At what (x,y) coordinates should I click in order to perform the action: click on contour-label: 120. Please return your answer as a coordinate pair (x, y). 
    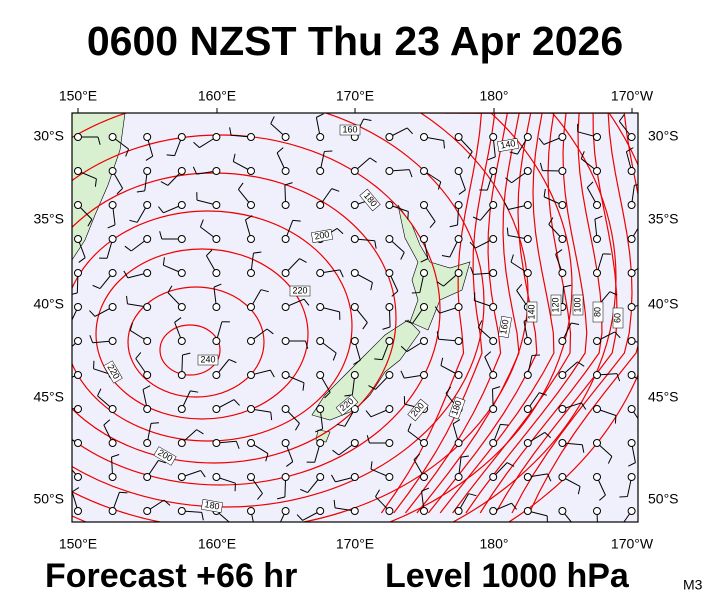
    Looking at the image, I should click on (556, 305).